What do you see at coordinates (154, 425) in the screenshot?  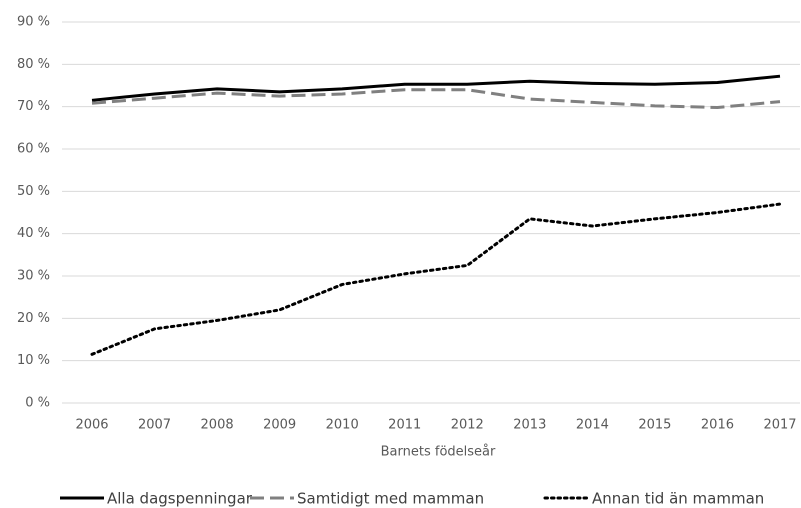 I see `x-tick-label: 2007` at bounding box center [154, 425].